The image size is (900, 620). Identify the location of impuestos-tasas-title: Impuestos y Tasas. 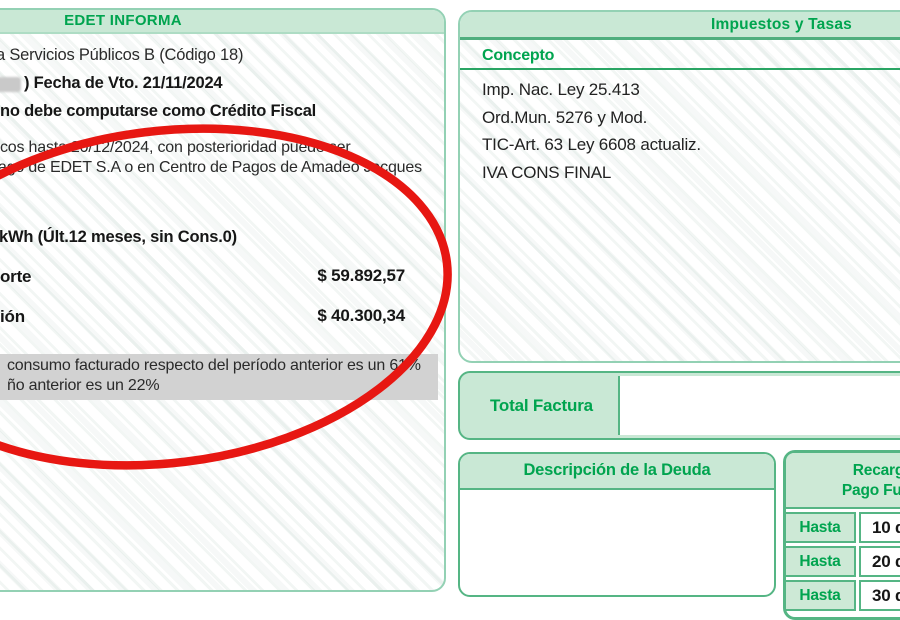
(781, 24).